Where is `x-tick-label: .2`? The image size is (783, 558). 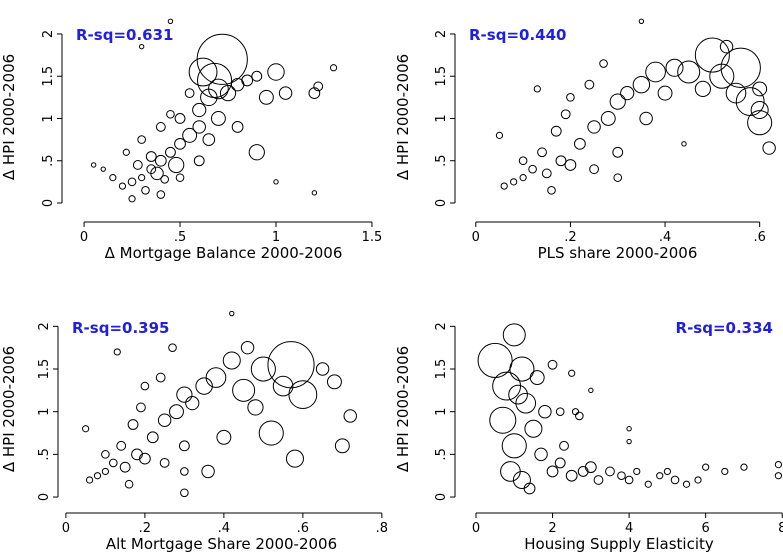
x-tick-label: .2 is located at coordinates (570, 237).